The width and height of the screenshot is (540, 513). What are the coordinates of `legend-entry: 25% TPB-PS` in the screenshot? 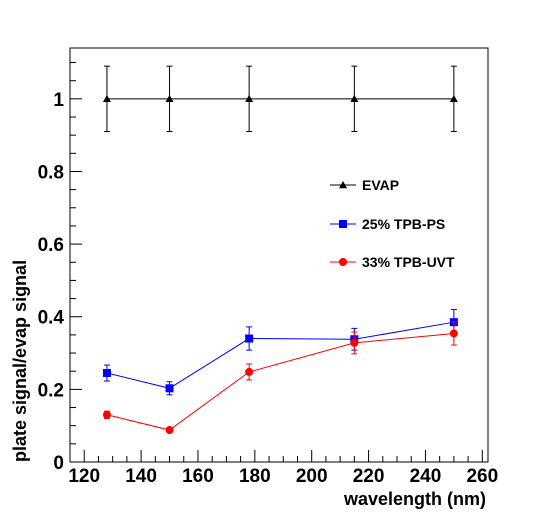 It's located at (387, 224).